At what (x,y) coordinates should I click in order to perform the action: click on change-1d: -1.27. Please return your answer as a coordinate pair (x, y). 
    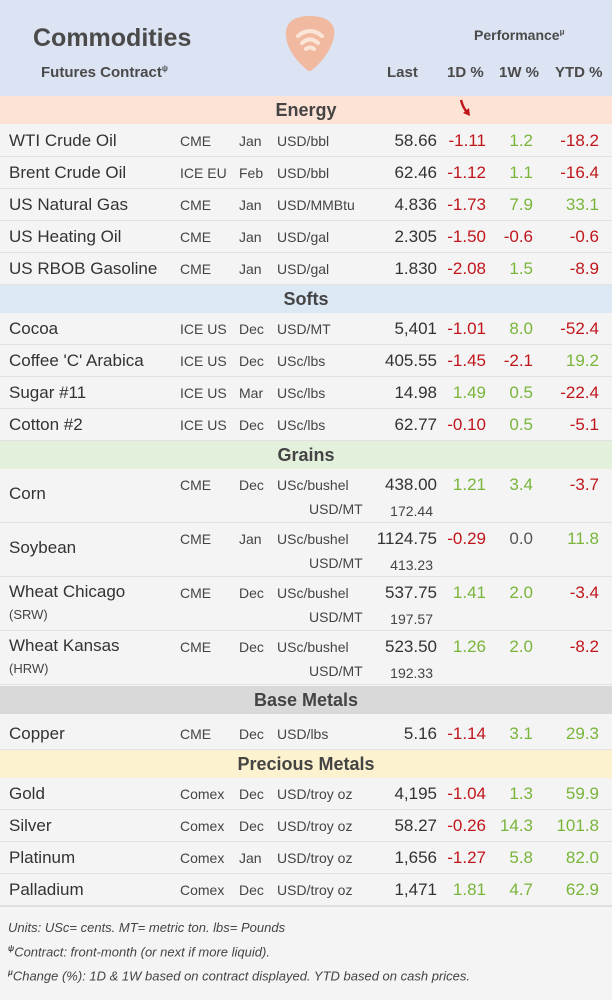
    Looking at the image, I should click on (466, 857).